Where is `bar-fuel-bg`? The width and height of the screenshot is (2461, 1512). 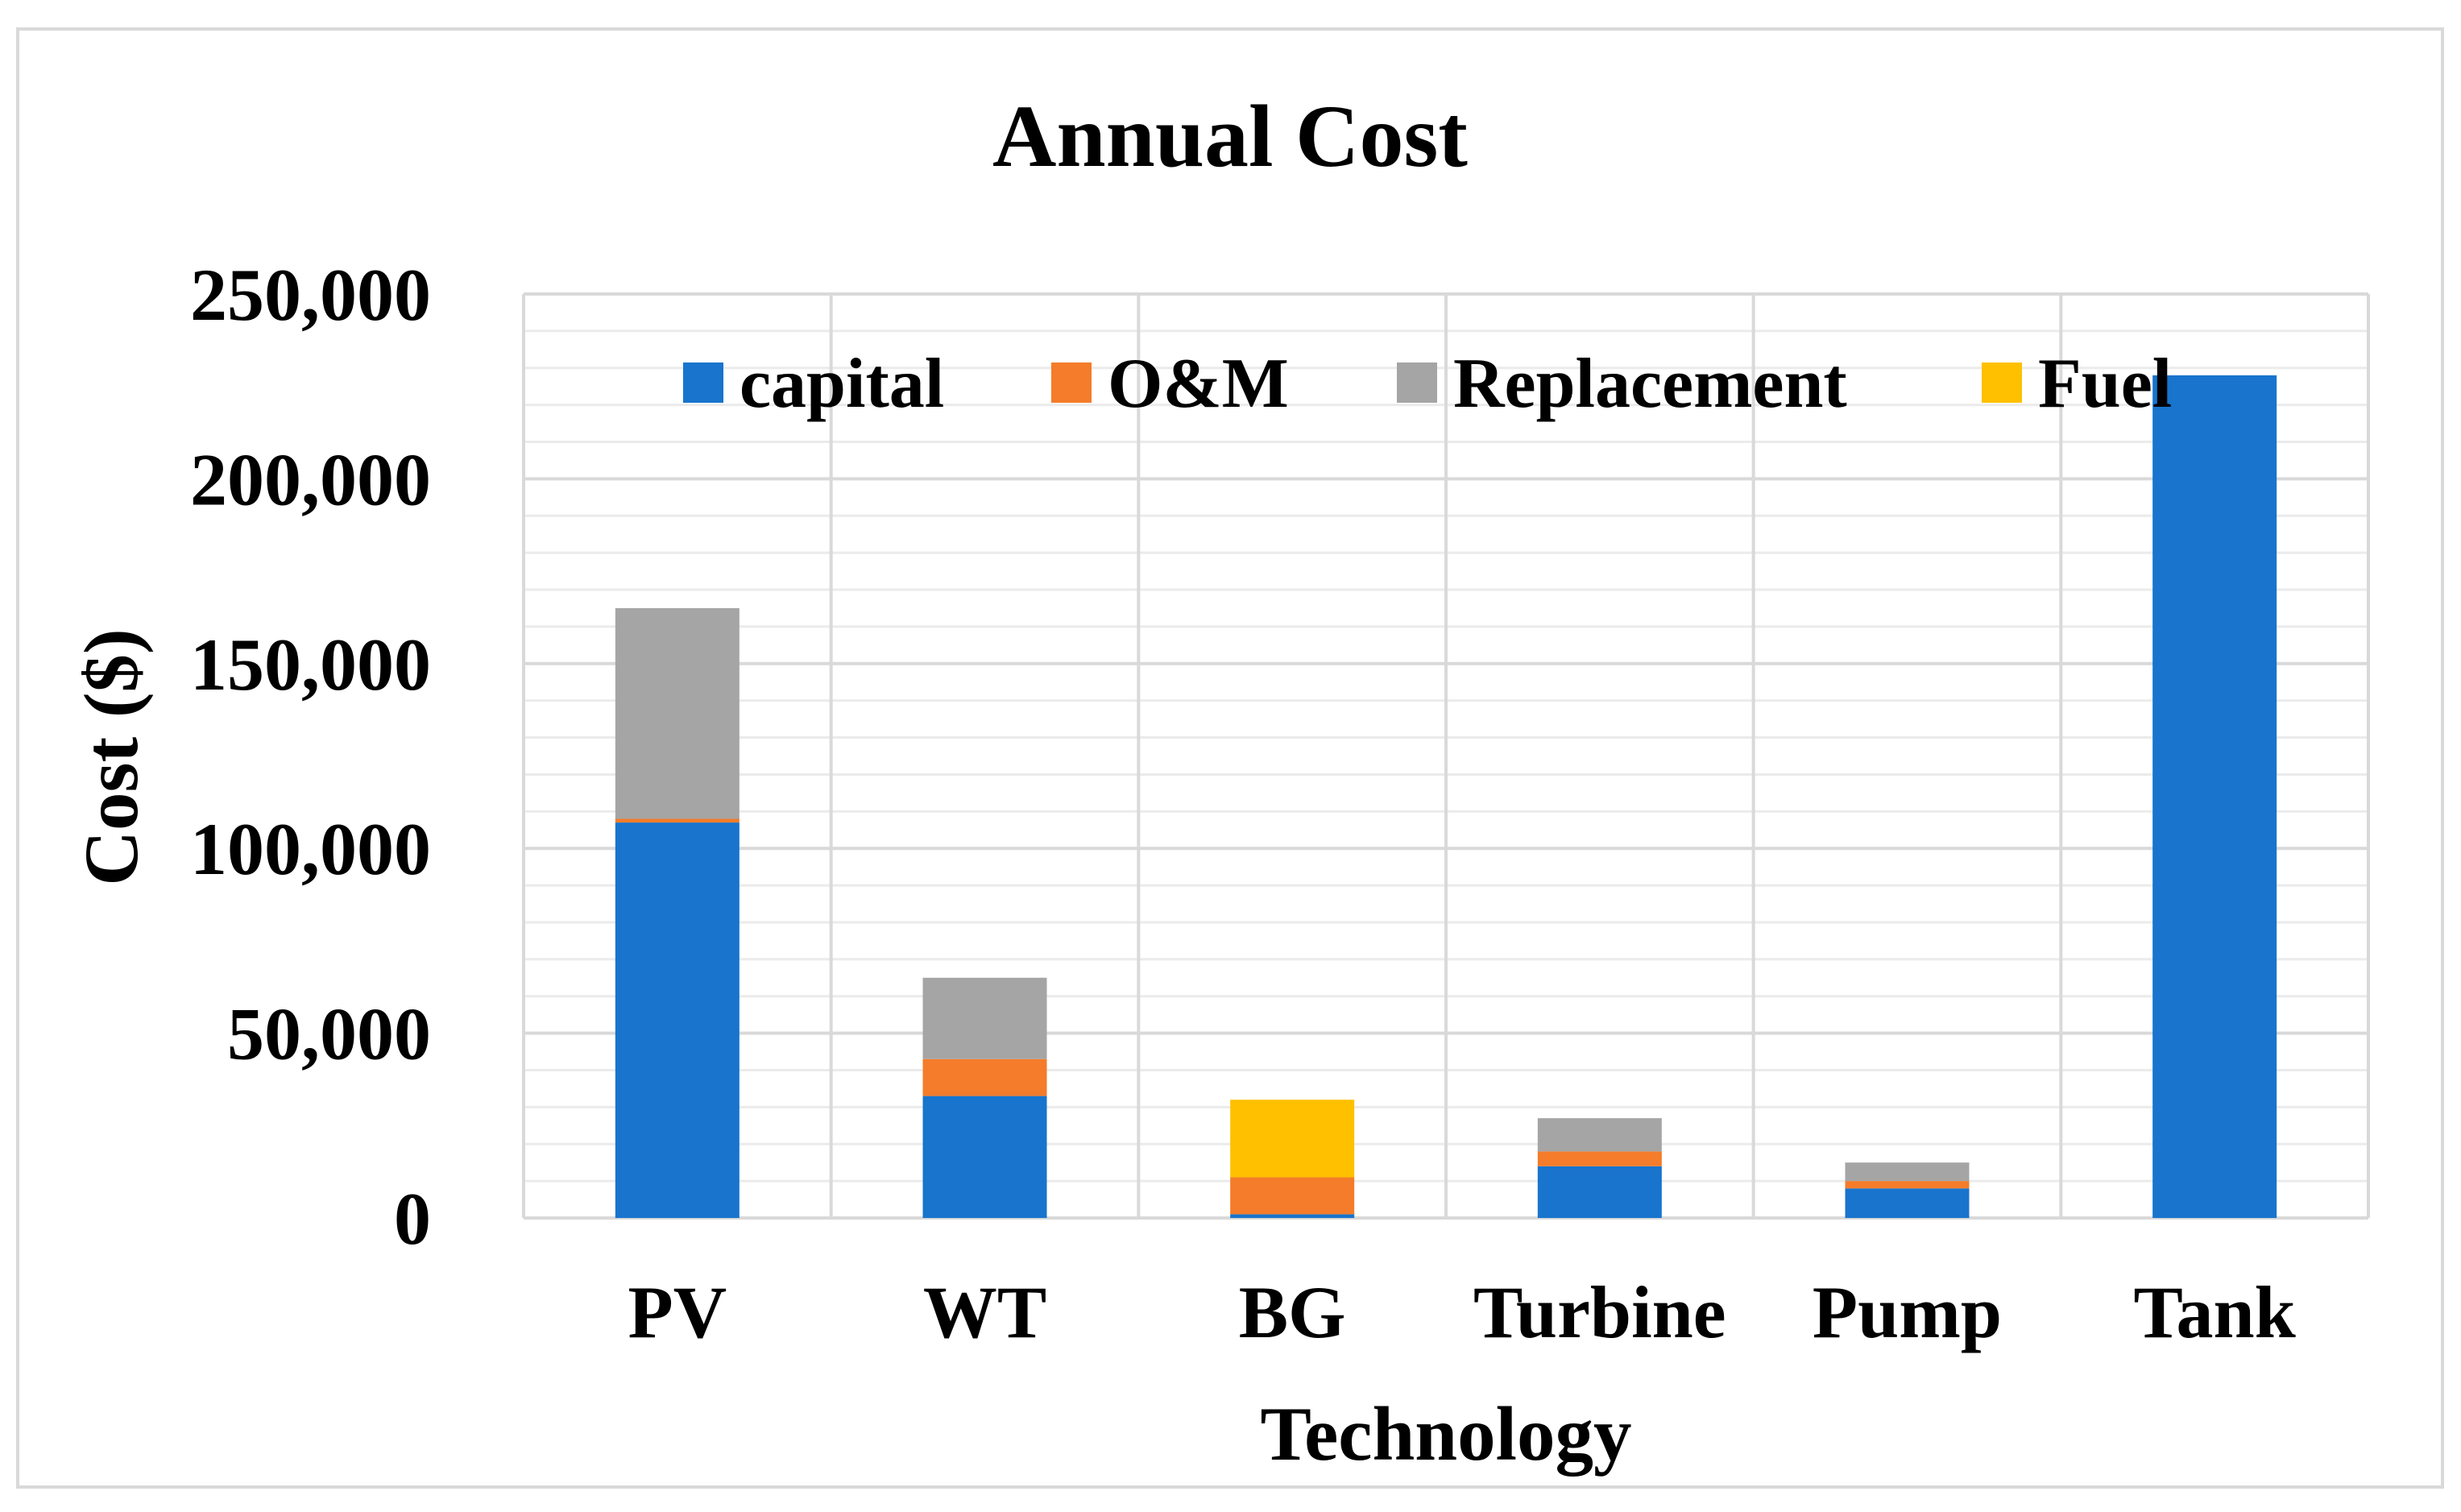
bar-fuel-bg is located at coordinates (1292, 1139).